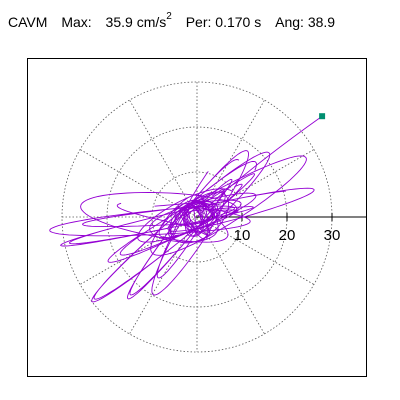 The width and height of the screenshot is (400, 400). Describe the element at coordinates (76, 21) in the screenshot. I see `max-label: Max:` at that location.